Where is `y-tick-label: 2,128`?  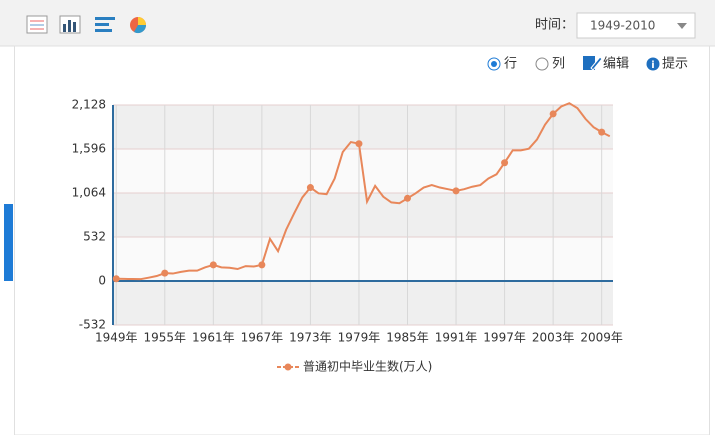 y-tick-label: 2,128 is located at coordinates (89, 105).